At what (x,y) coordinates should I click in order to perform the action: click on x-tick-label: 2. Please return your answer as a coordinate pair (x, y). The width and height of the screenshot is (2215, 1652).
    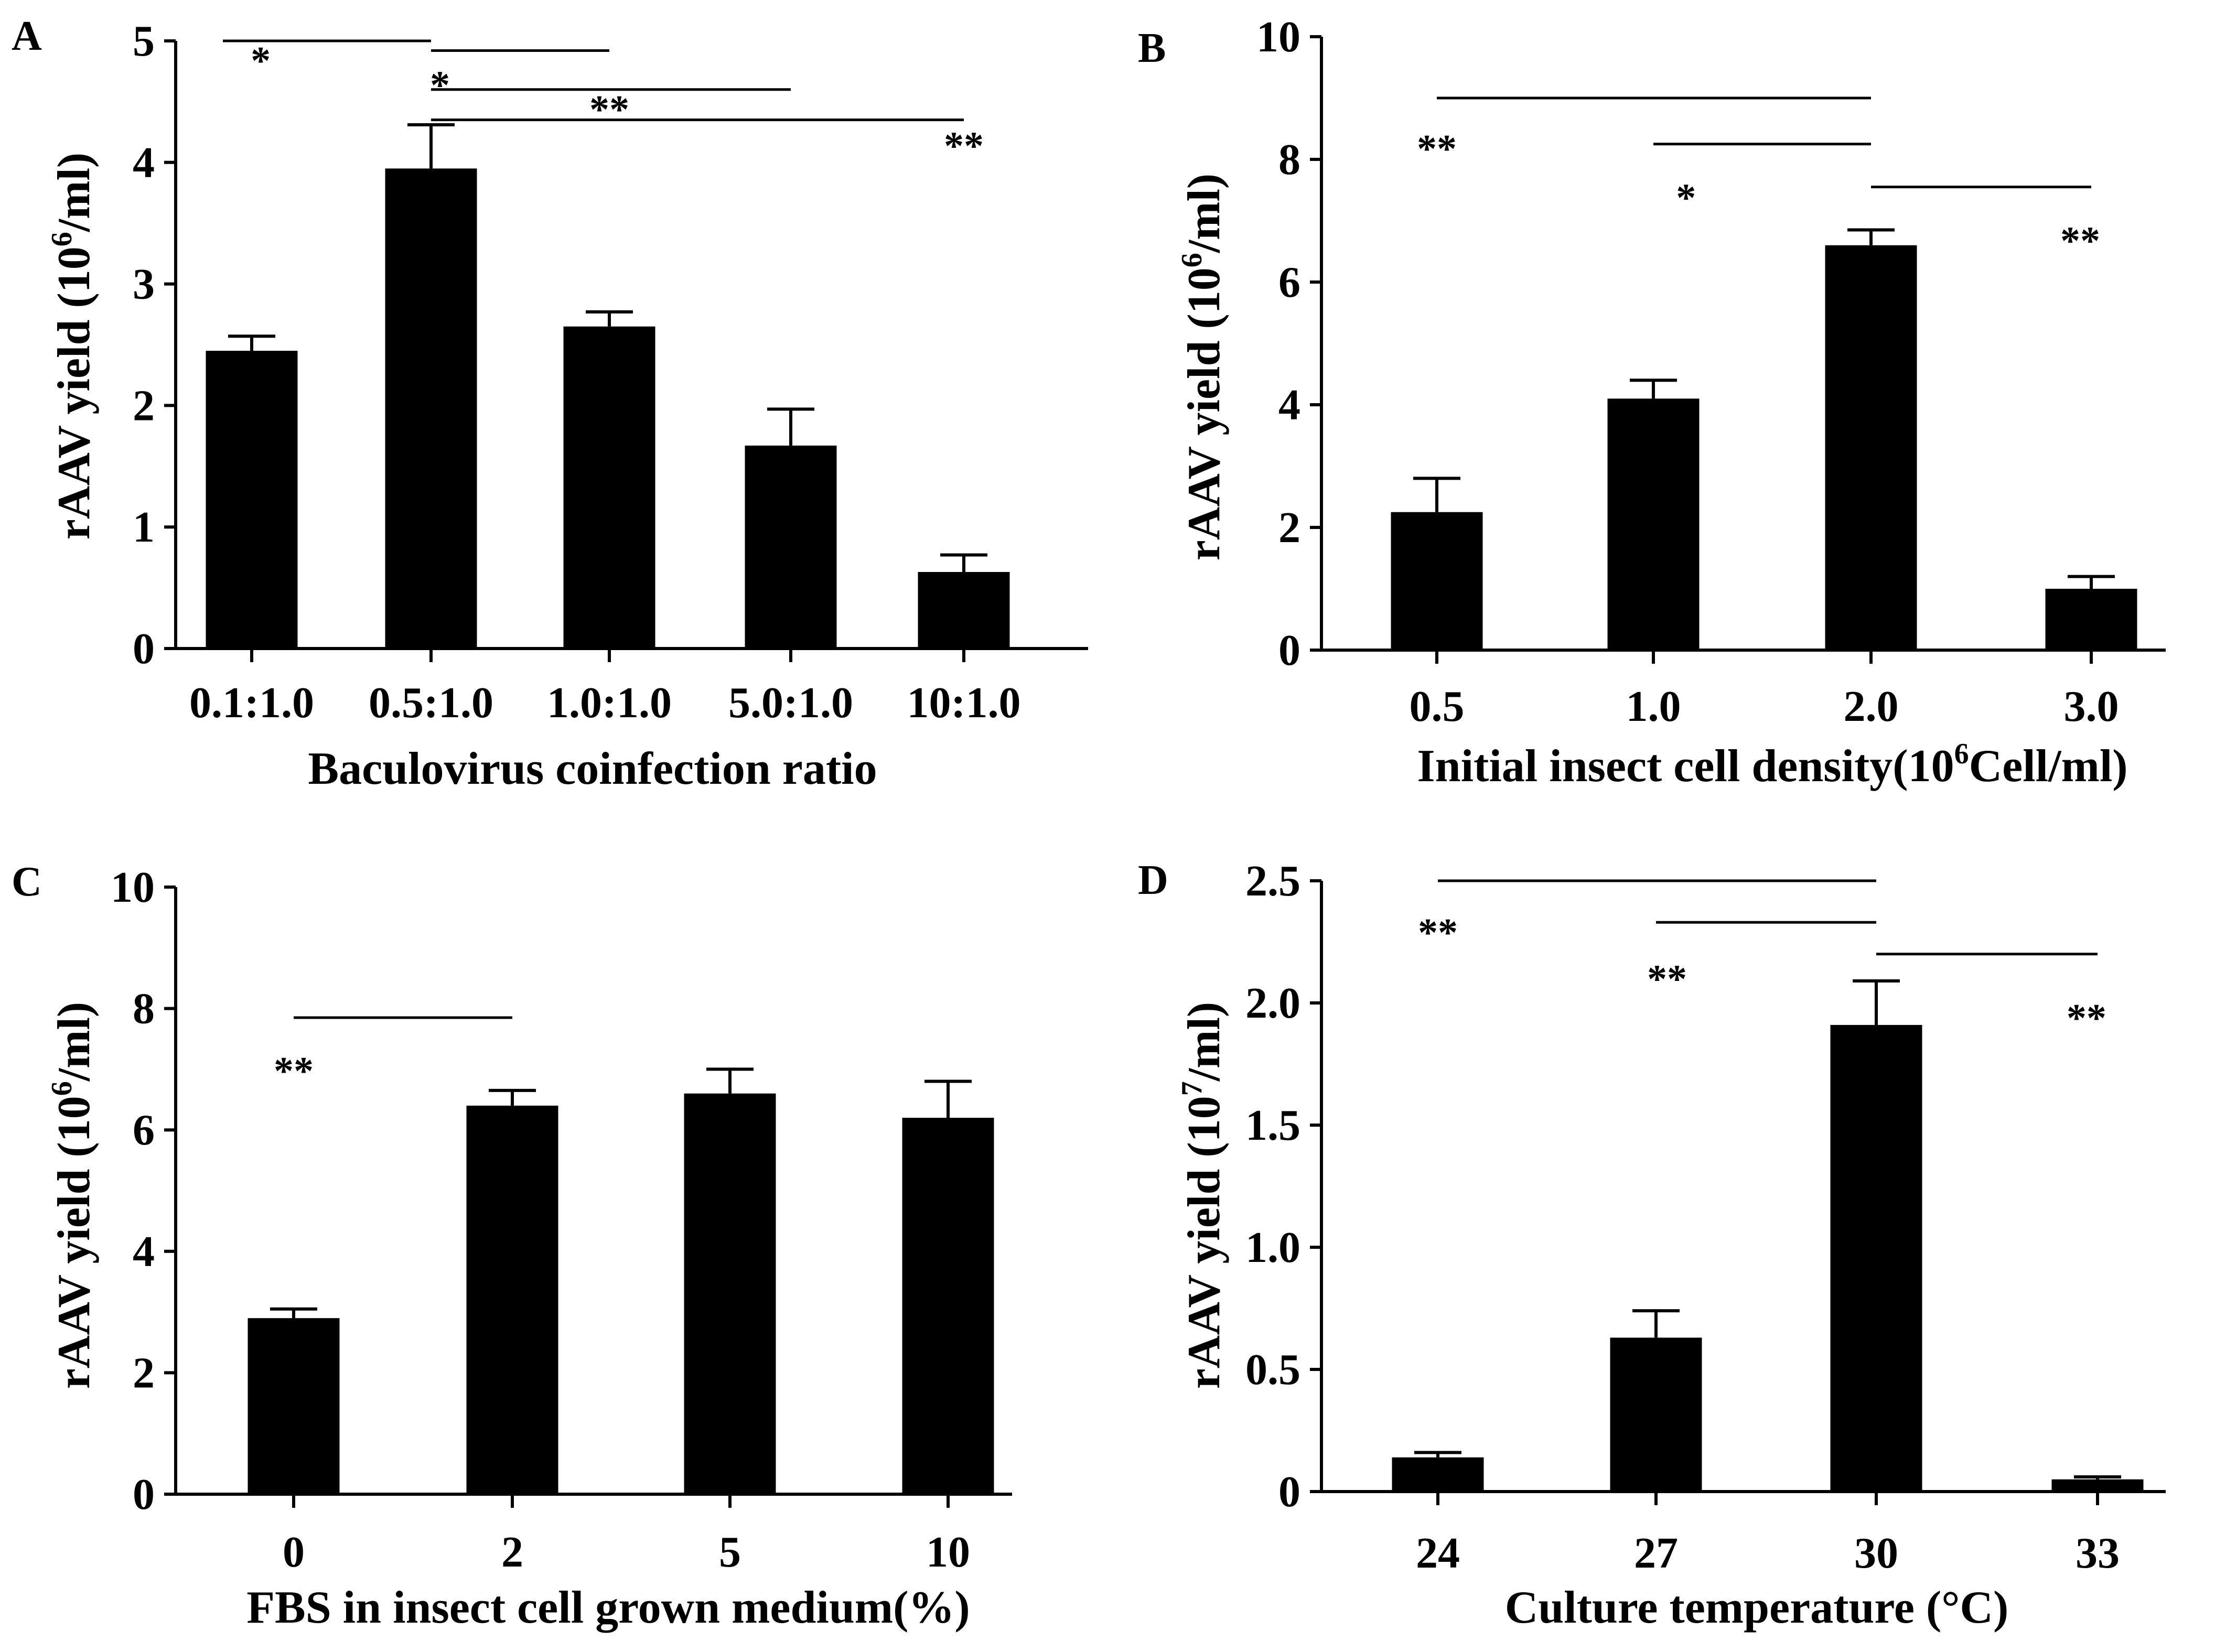
    Looking at the image, I should click on (512, 1552).